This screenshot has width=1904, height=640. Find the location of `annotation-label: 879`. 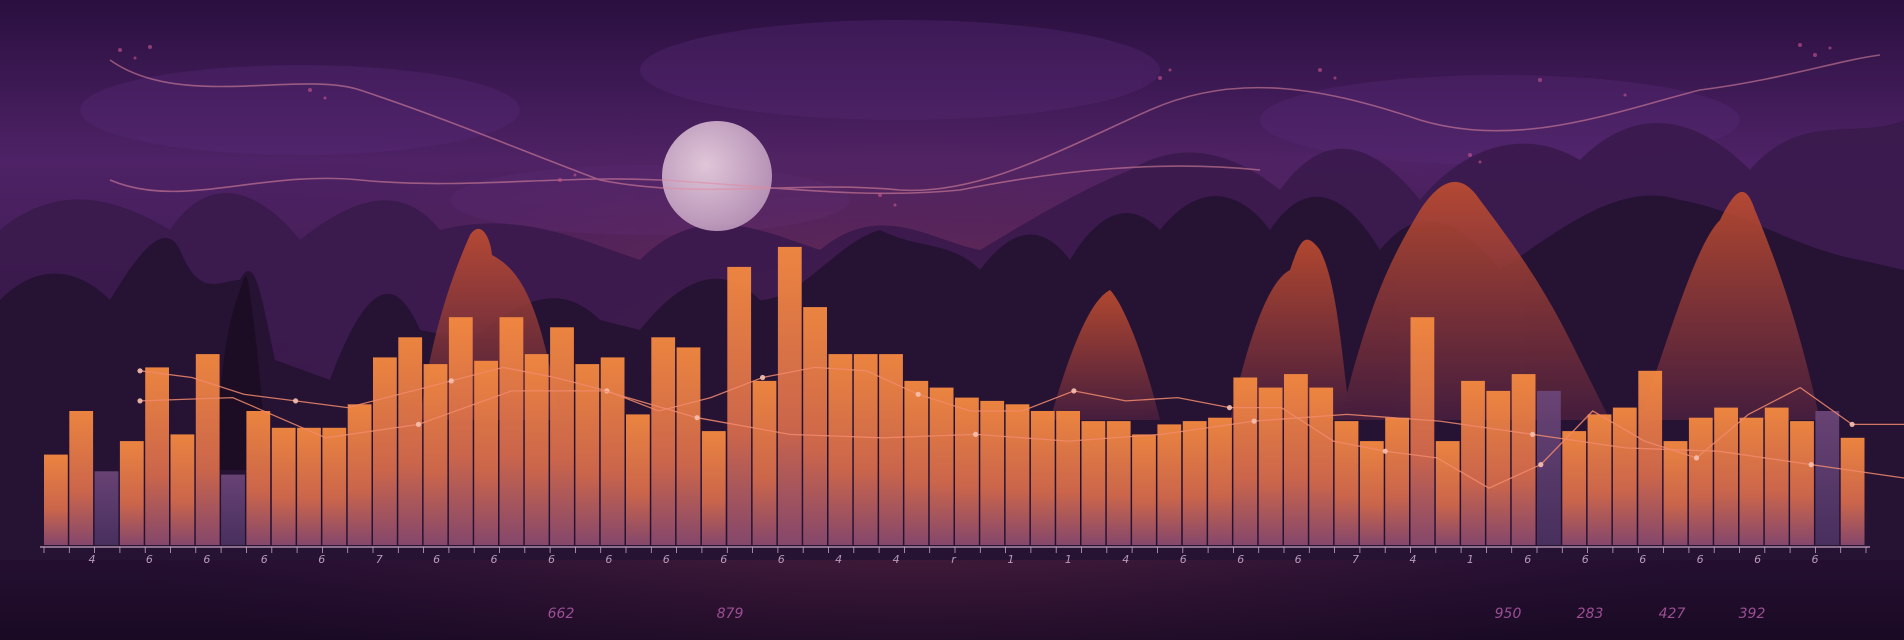

annotation-label: 879 is located at coordinates (730, 614).